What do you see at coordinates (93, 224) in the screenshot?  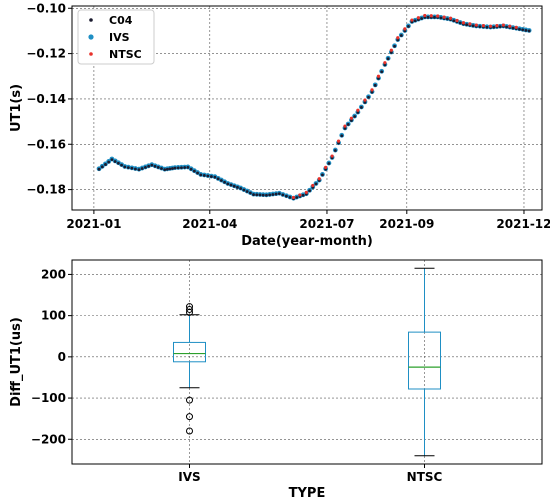 I see `ut1-x-tick-label: 2021-01` at bounding box center [93, 224].